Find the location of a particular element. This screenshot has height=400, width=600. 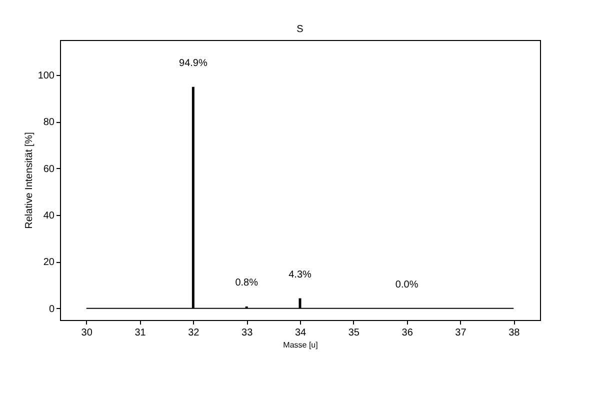

x-tick-label: 32 is located at coordinates (194, 333).